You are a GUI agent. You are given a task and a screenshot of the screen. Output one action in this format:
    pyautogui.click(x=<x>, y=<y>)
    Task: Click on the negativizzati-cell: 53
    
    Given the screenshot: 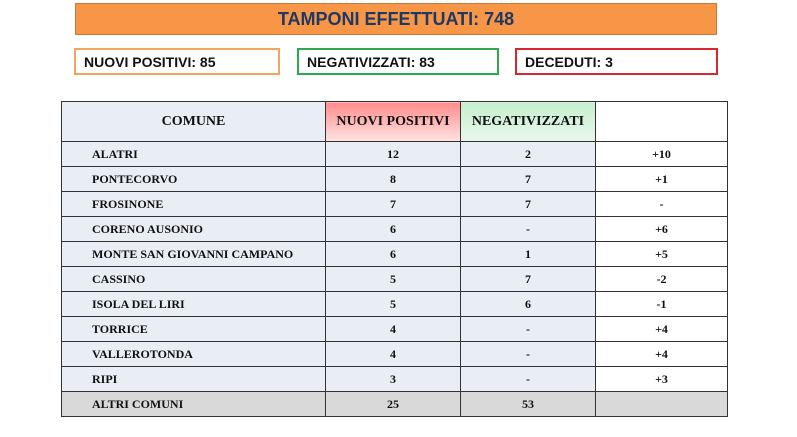 What is the action you would take?
    pyautogui.click(x=528, y=404)
    